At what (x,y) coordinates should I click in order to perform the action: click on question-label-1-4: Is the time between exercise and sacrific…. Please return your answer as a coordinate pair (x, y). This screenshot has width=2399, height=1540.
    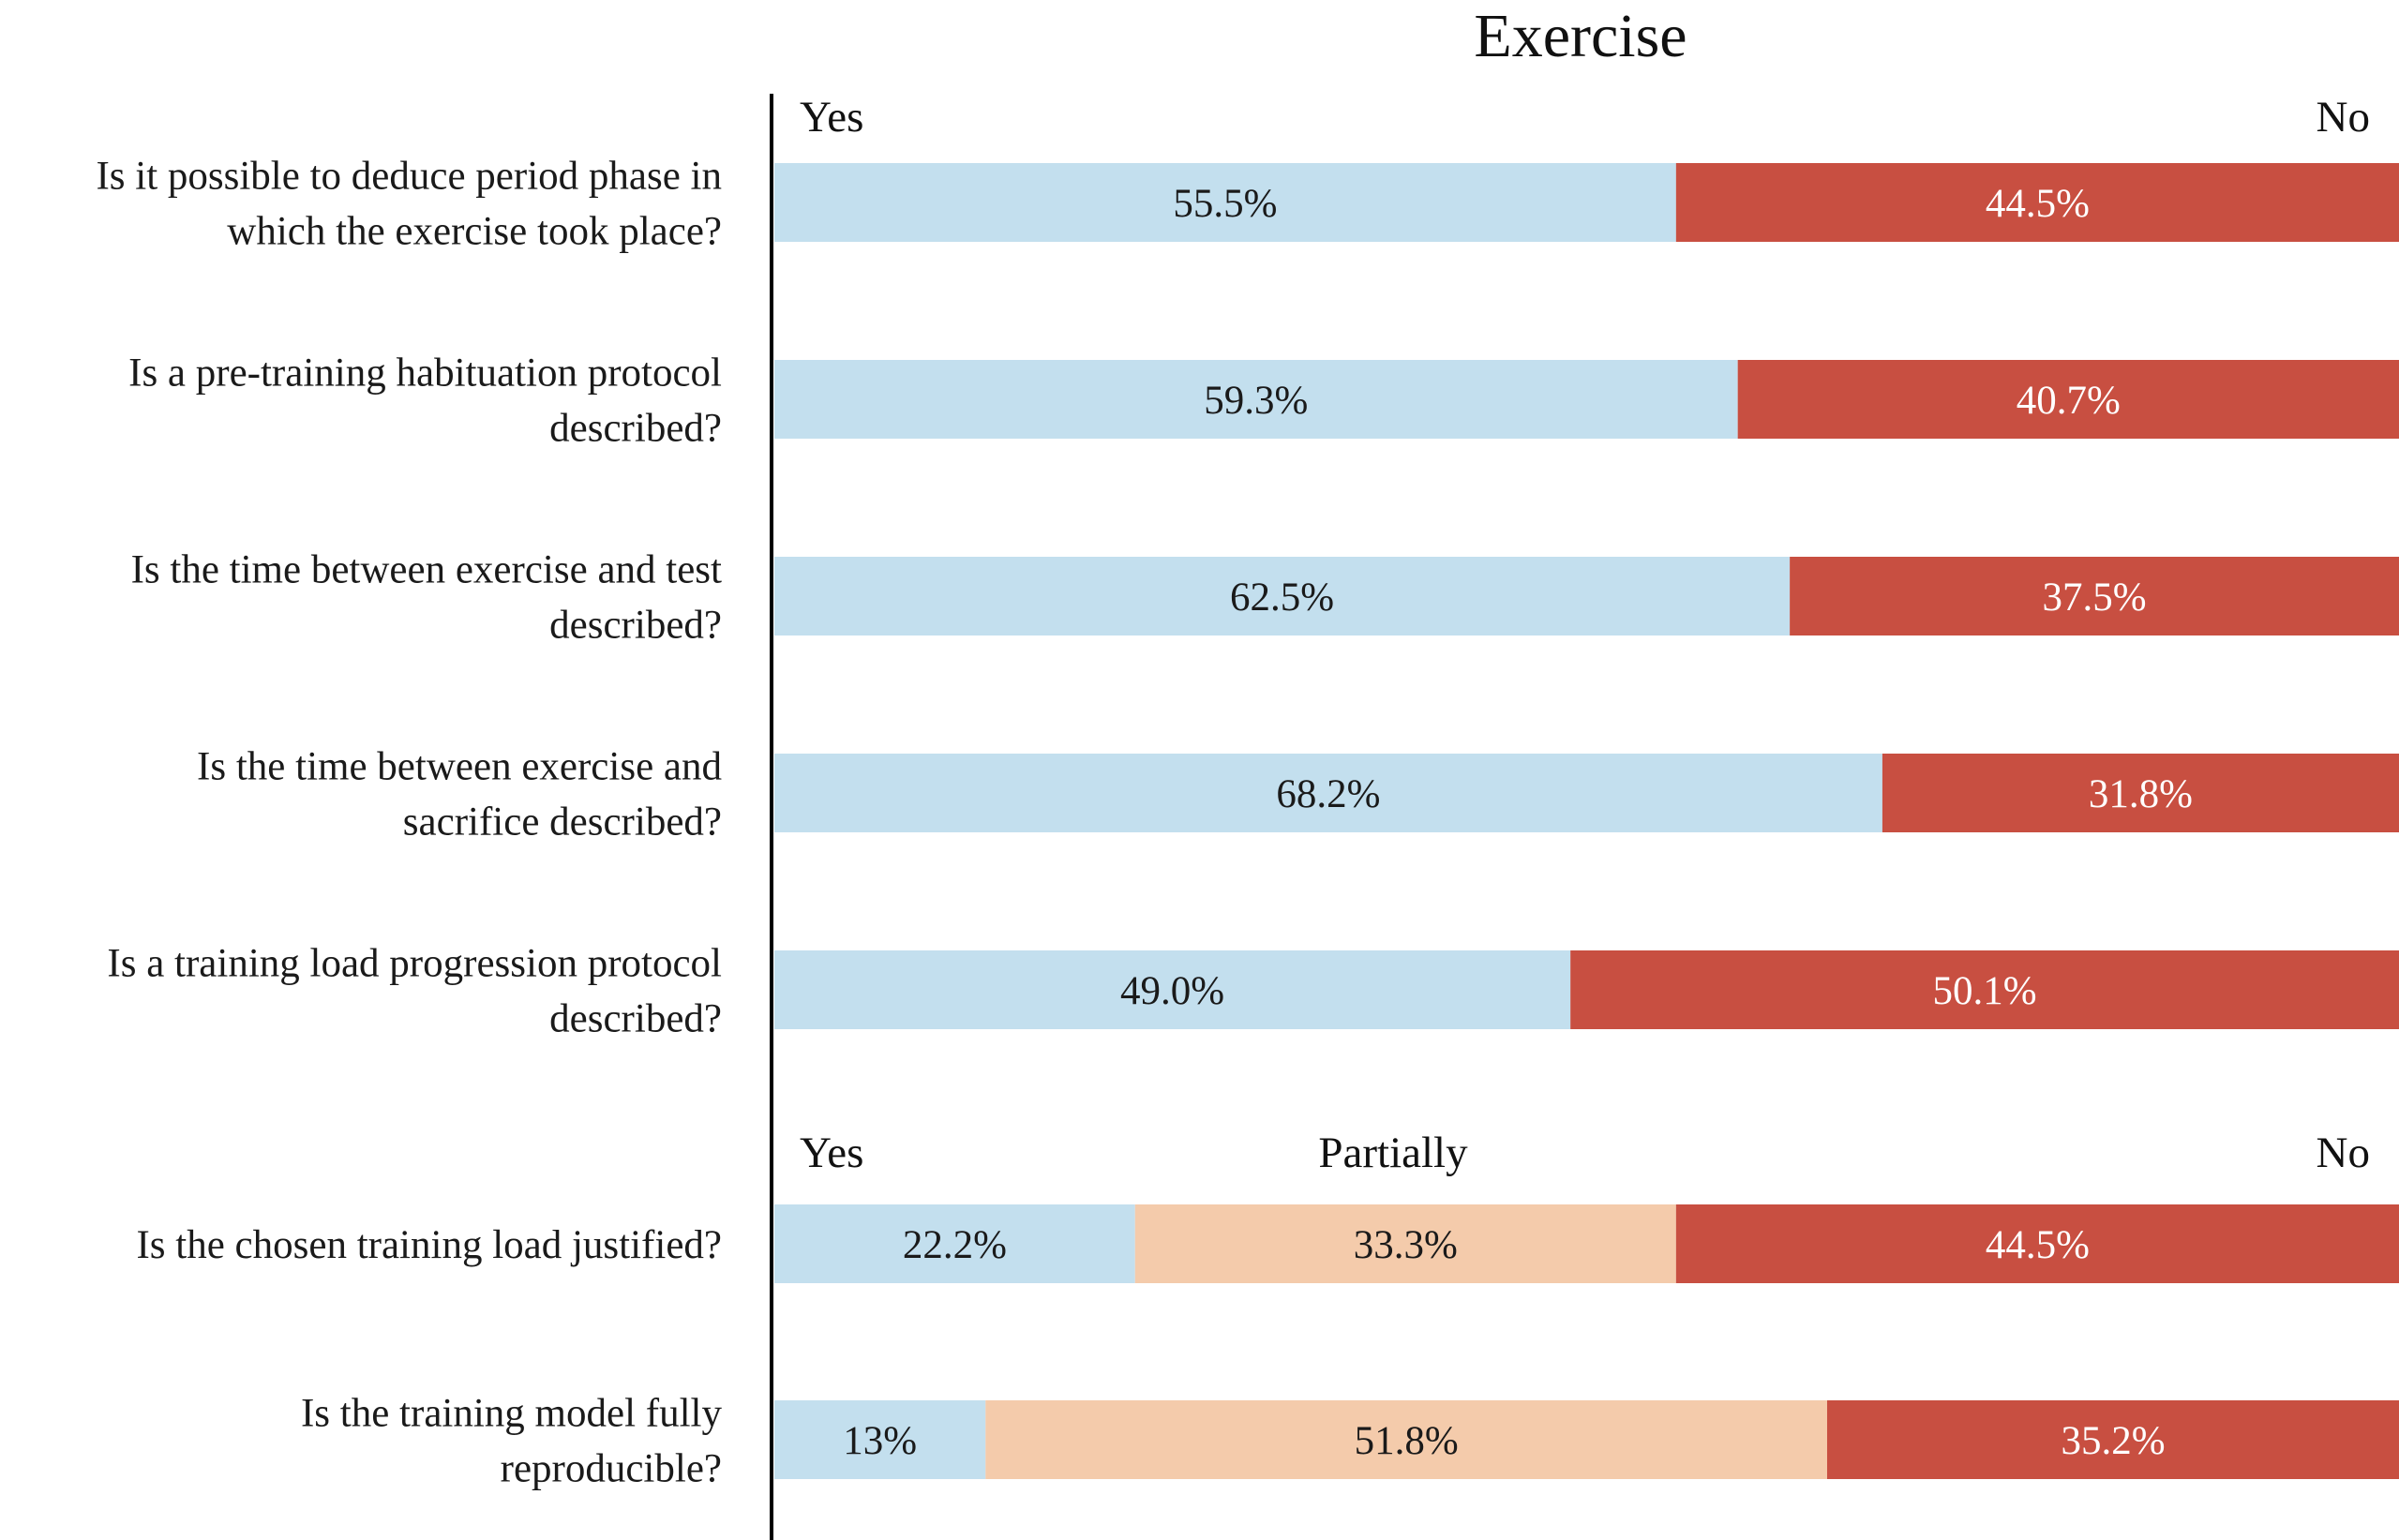
    Looking at the image, I should click on (459, 795).